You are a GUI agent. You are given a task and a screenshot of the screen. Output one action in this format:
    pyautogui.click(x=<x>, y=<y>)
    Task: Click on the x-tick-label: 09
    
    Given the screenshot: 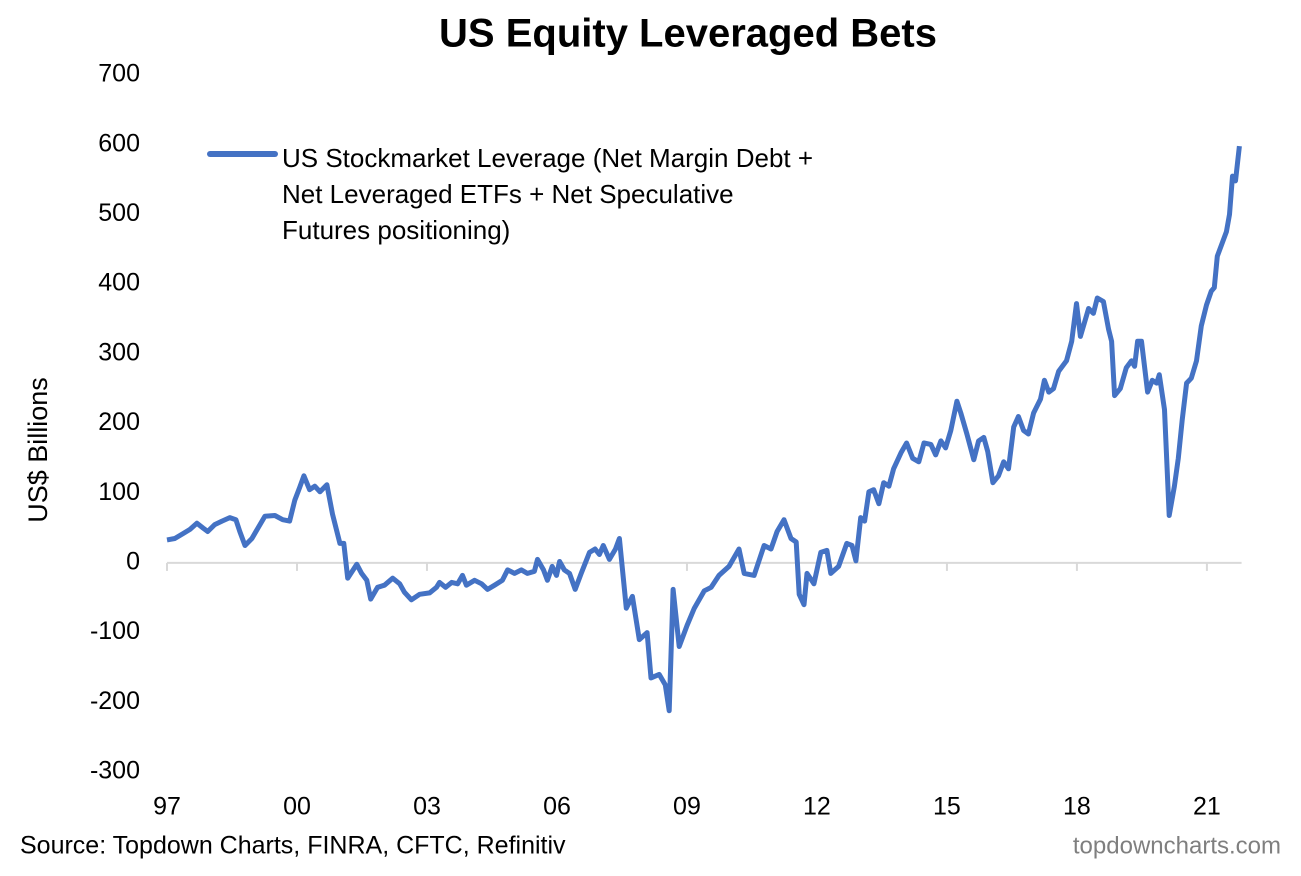 What is the action you would take?
    pyautogui.click(x=687, y=807)
    